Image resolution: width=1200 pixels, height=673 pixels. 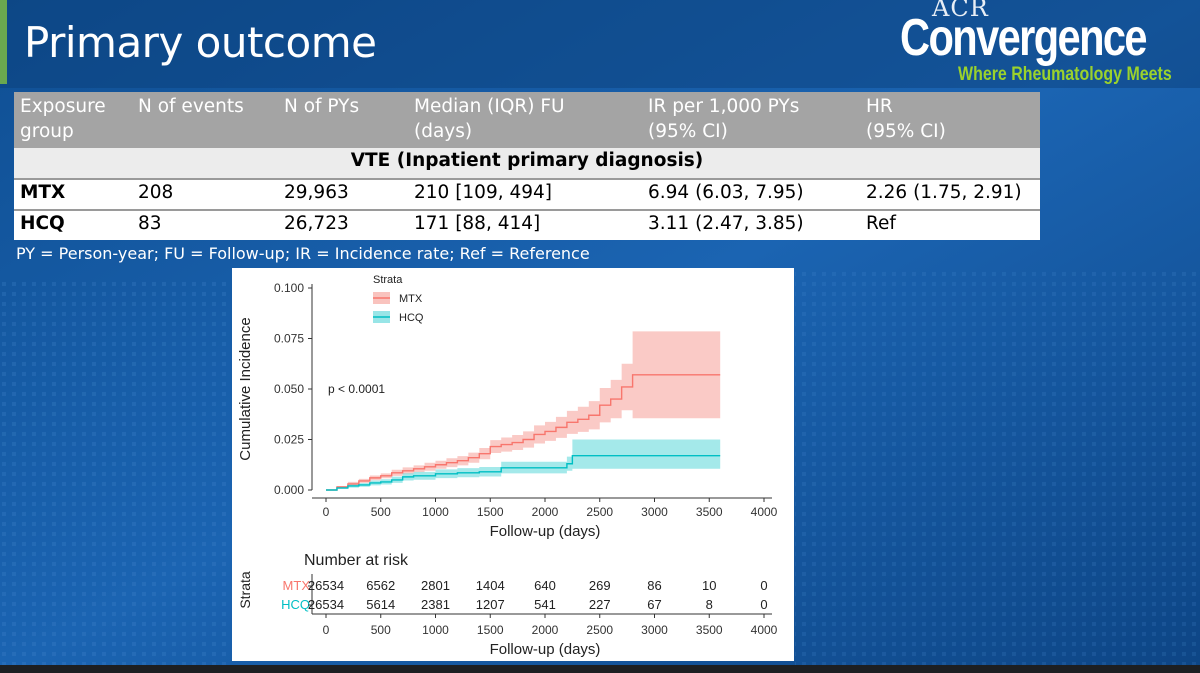 What do you see at coordinates (764, 512) in the screenshot?
I see `x-tick-label: 4000` at bounding box center [764, 512].